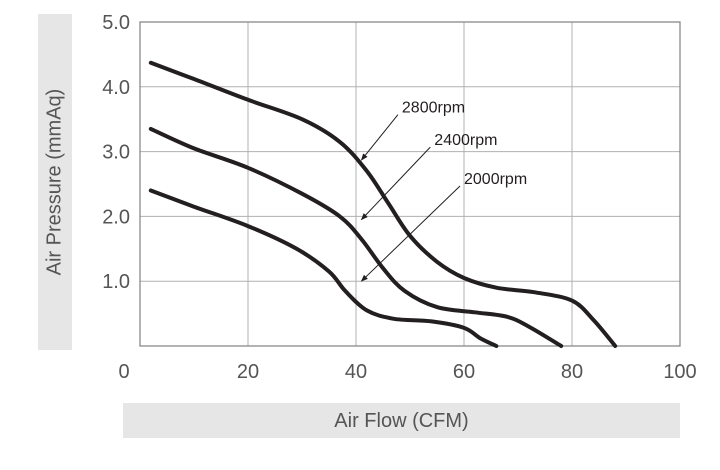  I want to click on x-tick-label: 20, so click(248, 372).